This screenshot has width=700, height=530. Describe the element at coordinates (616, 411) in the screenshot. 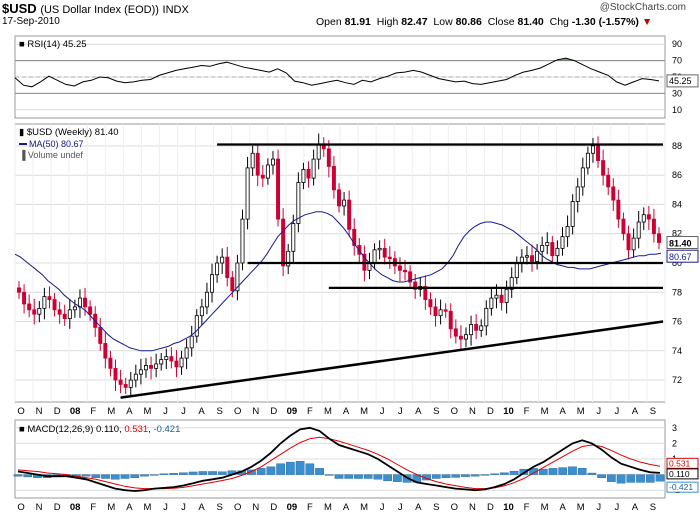

I see `price-month-label: J` at that location.